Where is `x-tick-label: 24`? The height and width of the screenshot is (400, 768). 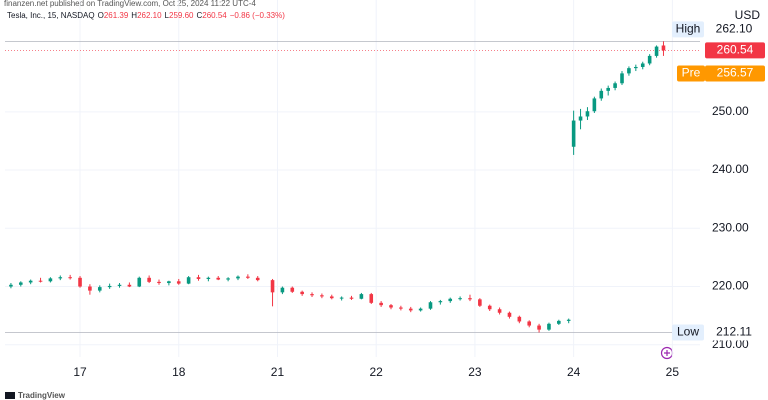
x-tick-label: 24 is located at coordinates (574, 372).